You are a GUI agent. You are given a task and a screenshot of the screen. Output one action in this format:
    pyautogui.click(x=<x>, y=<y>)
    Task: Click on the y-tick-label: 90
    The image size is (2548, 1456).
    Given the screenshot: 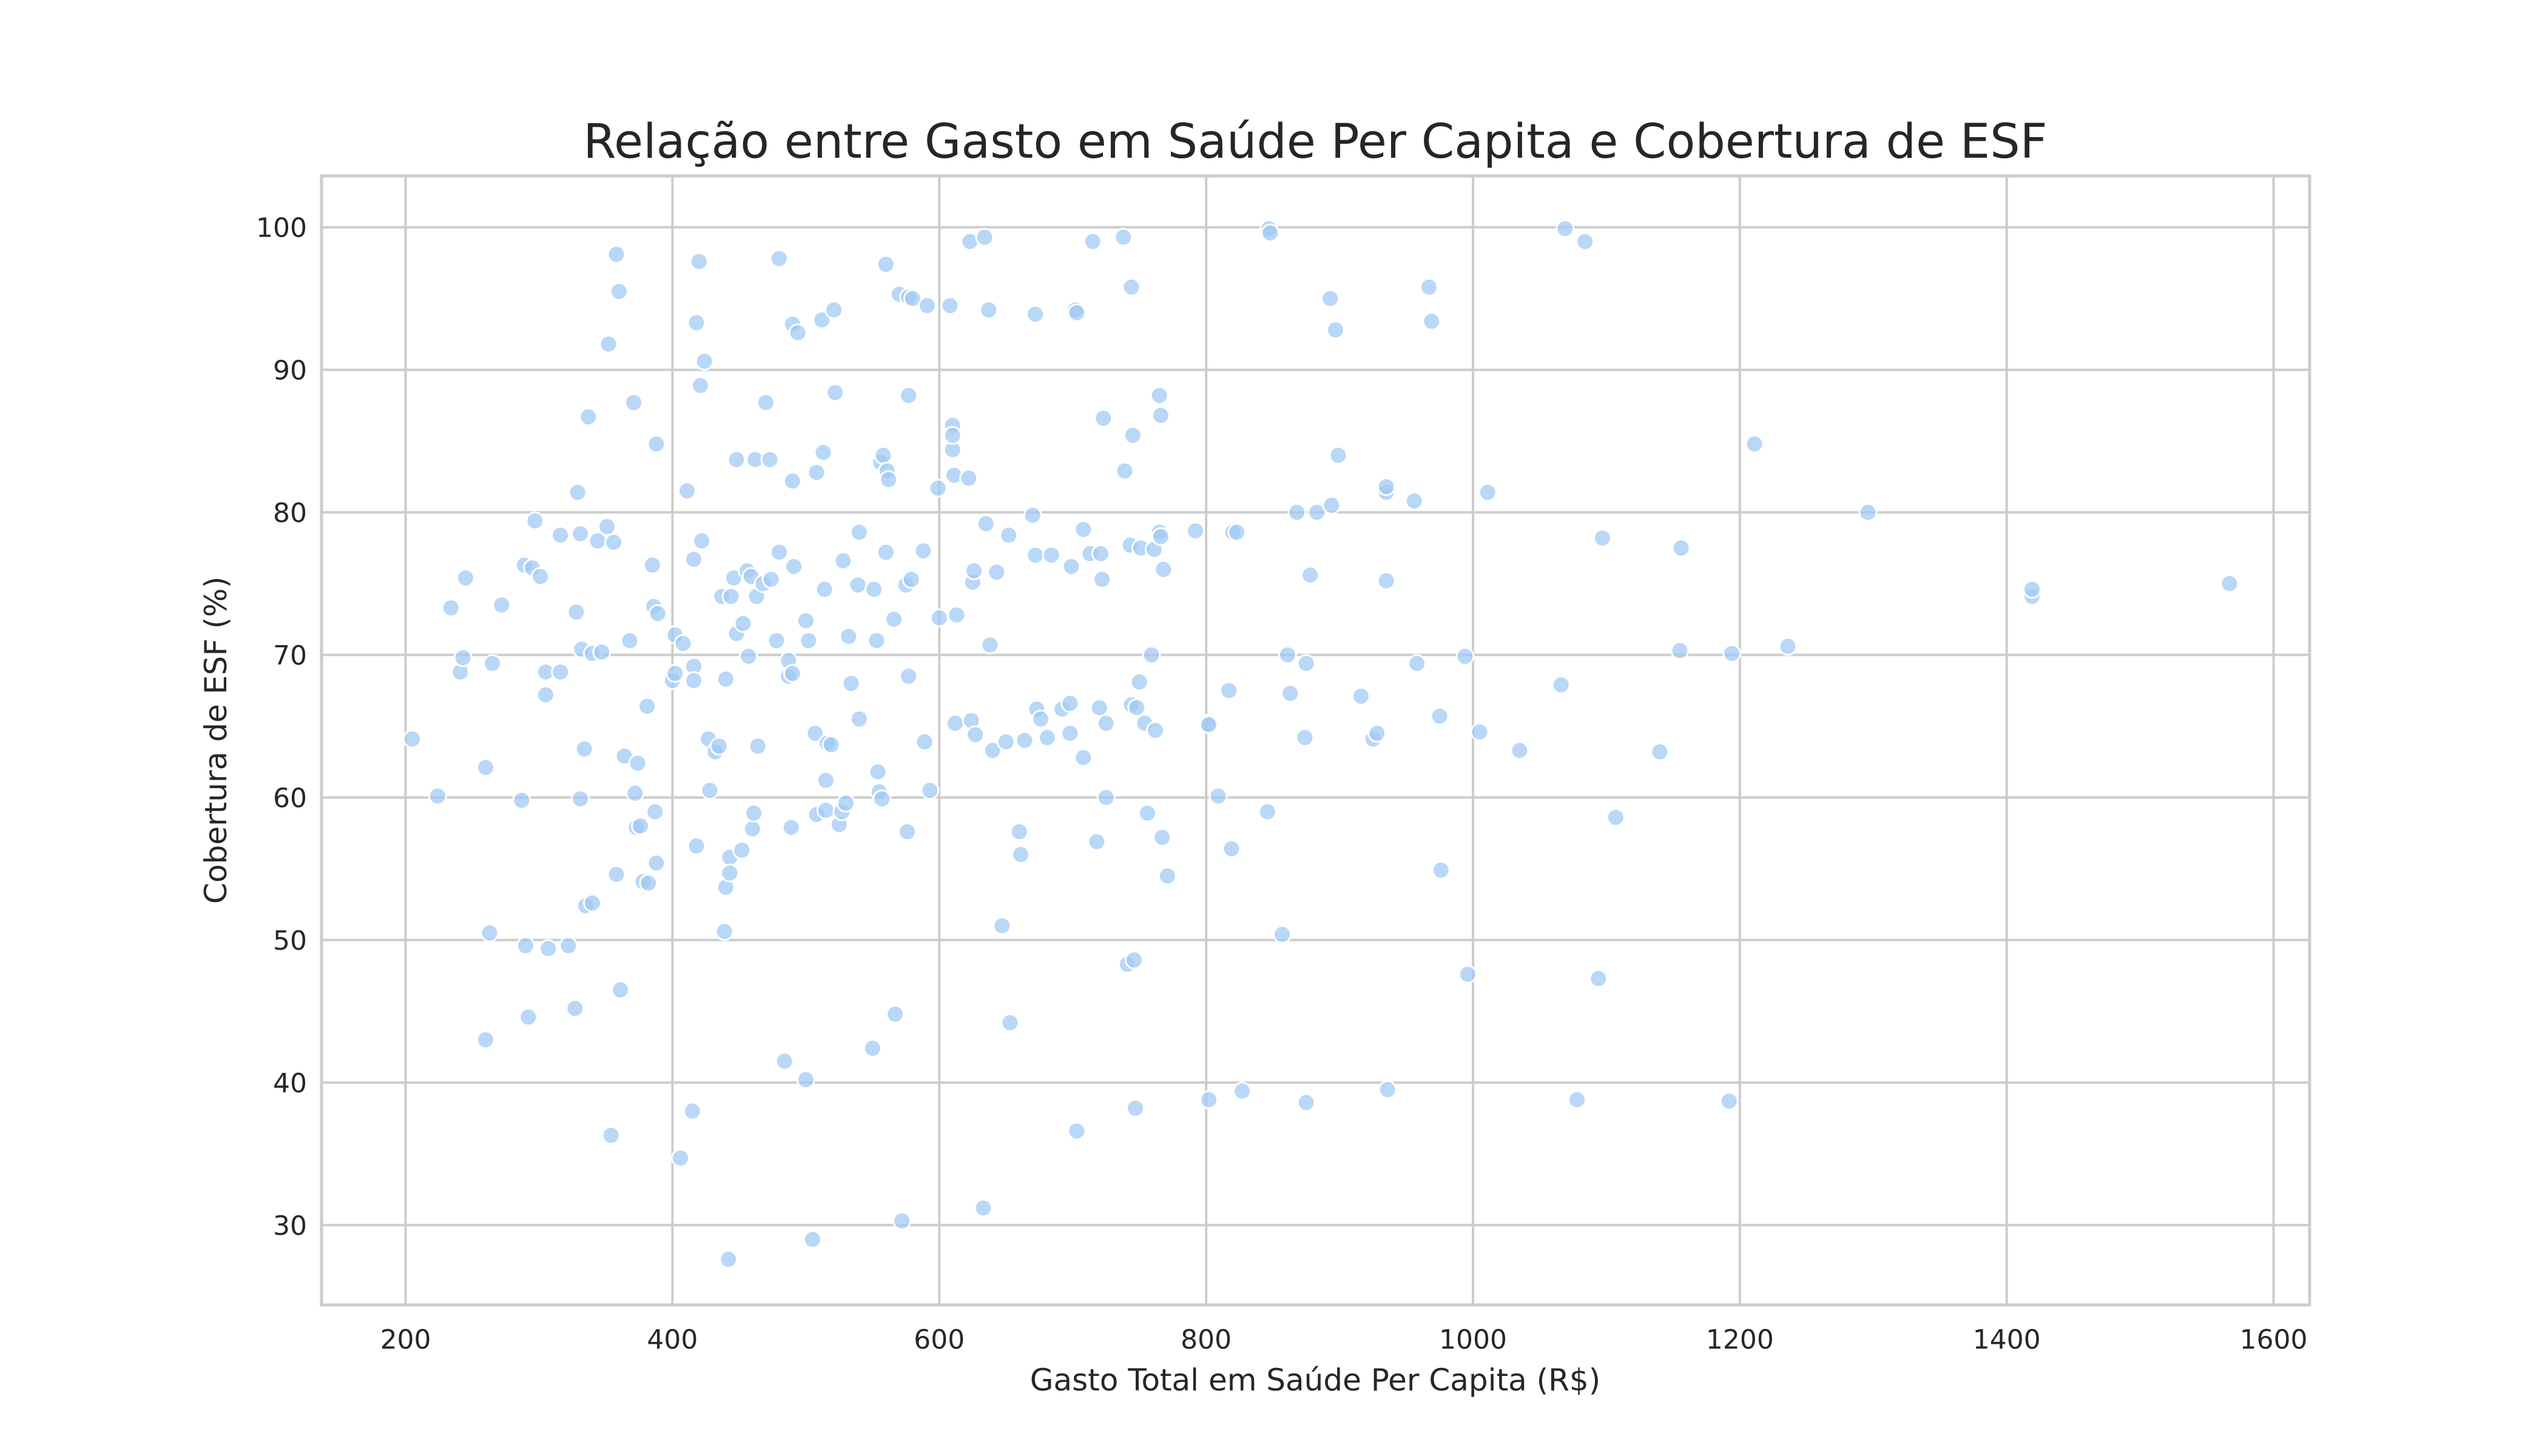 What is the action you would take?
    pyautogui.click(x=290, y=371)
    